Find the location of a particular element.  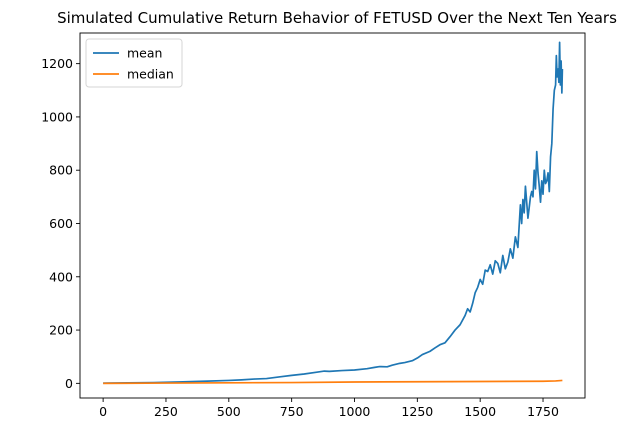

y-tick-label: 0 is located at coordinates (69, 383).